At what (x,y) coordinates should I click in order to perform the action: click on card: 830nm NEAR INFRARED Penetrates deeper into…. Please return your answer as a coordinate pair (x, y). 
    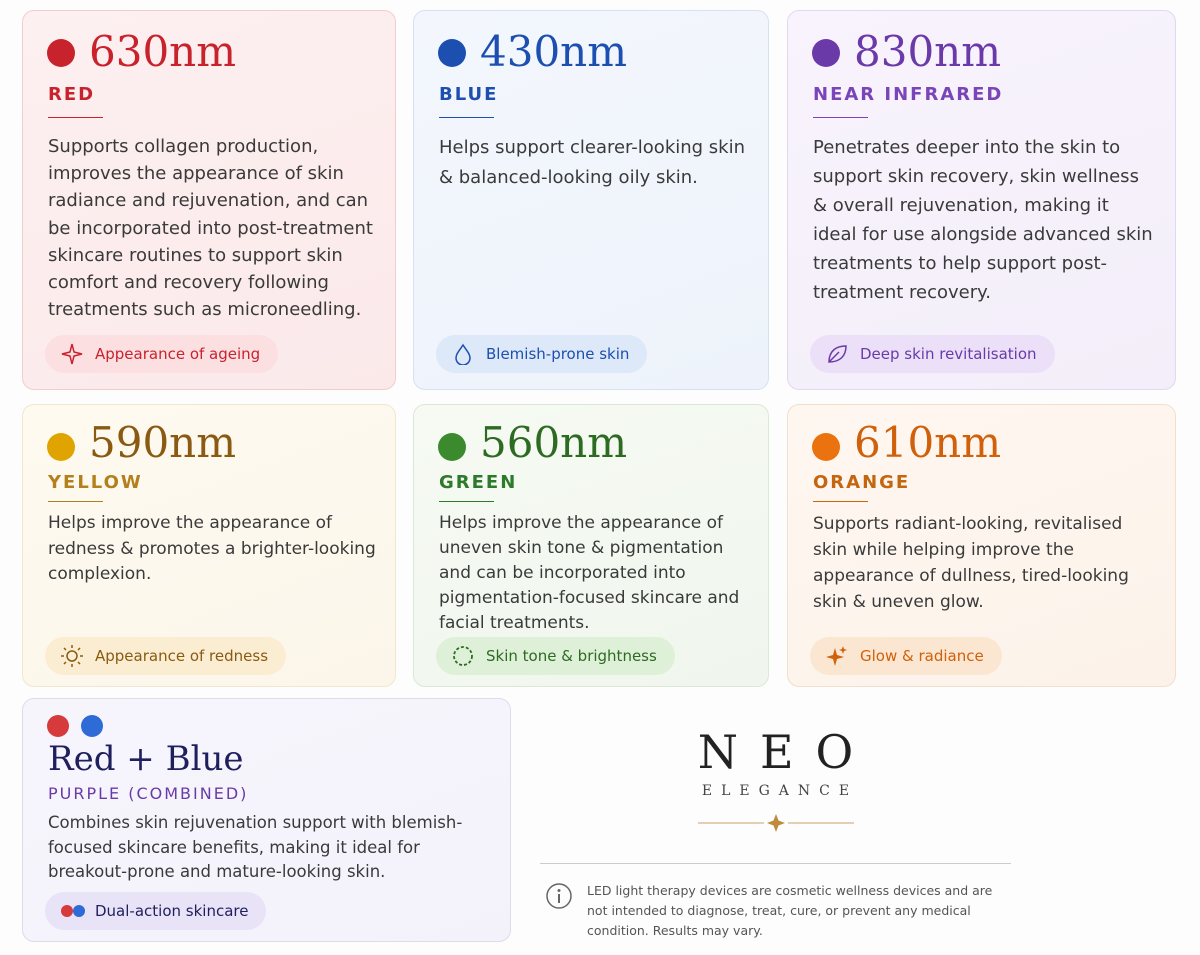
    Looking at the image, I should click on (981, 200).